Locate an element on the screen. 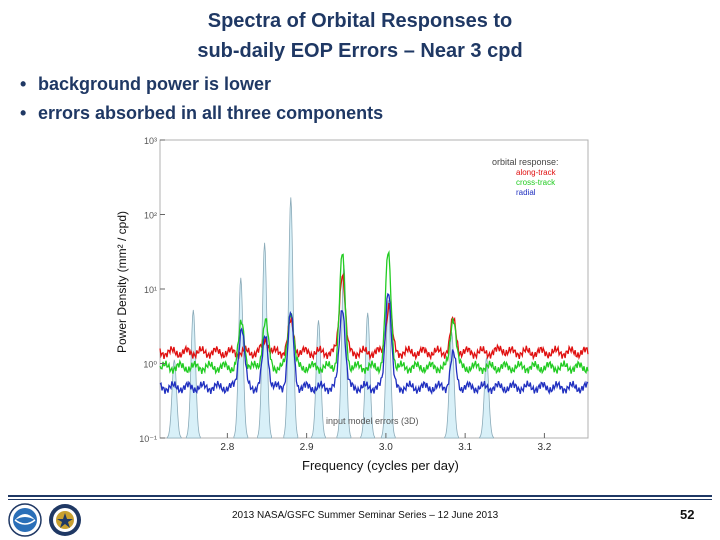  x-tick-label: 2.9 is located at coordinates (307, 446).